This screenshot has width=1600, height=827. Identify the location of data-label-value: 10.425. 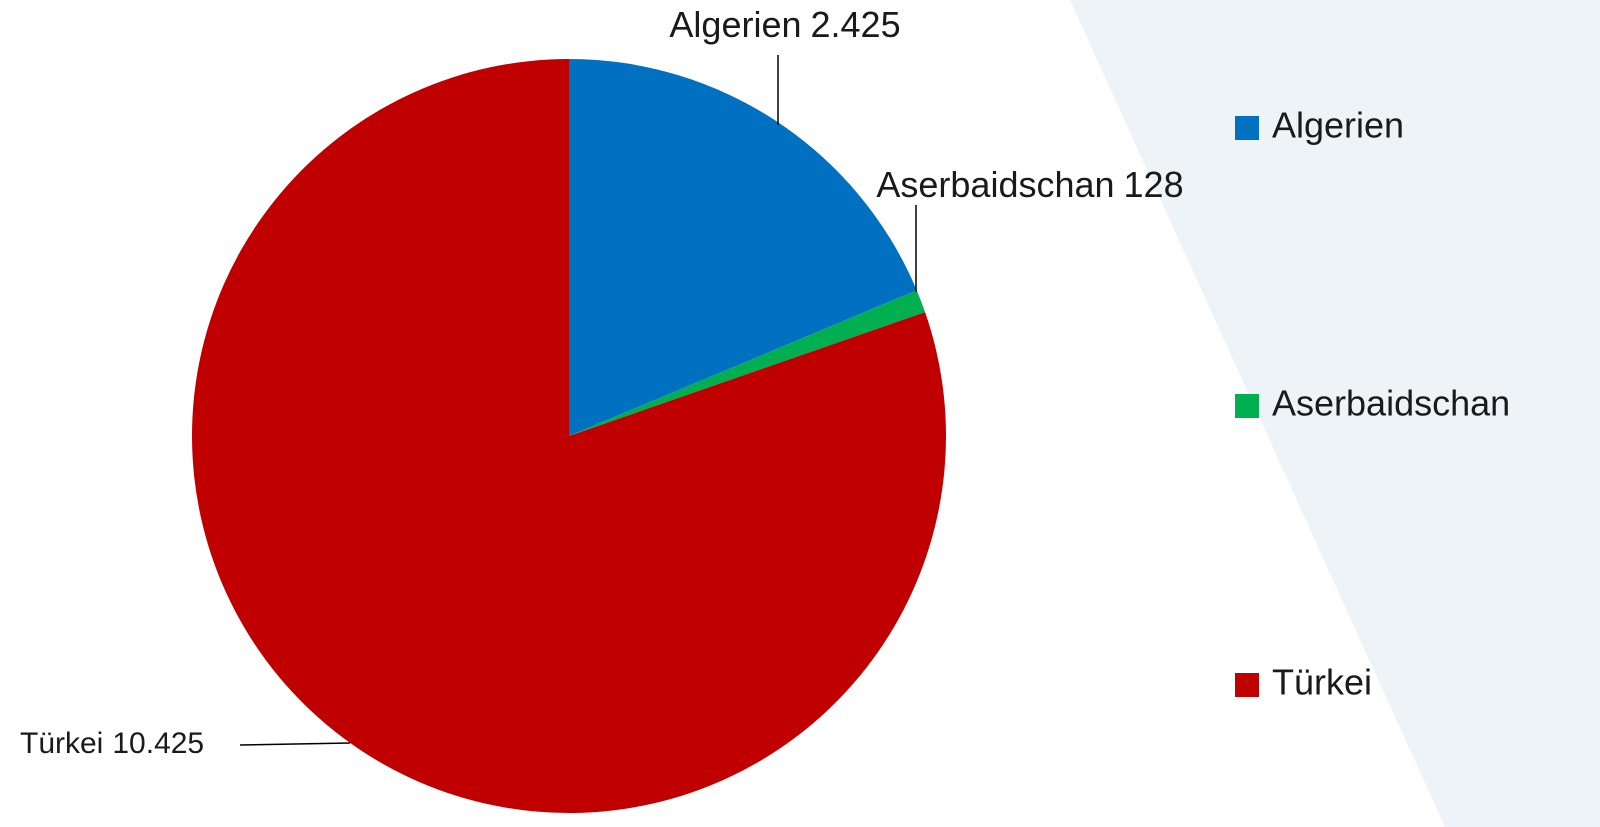
(158, 743).